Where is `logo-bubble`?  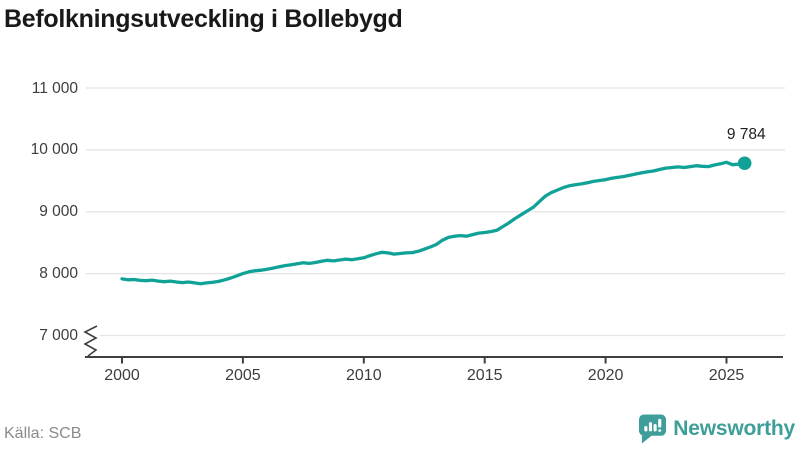 logo-bubble is located at coordinates (653, 429).